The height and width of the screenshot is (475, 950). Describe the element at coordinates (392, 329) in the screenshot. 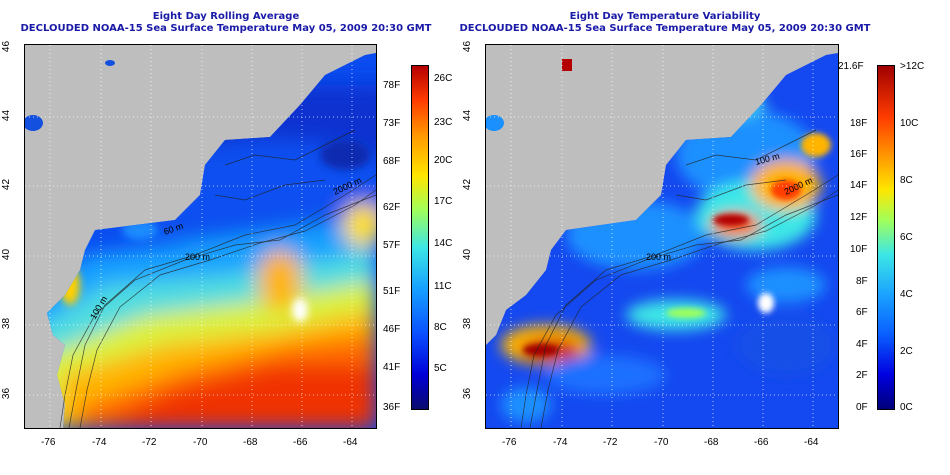

I see `colorbar-f-label: 46F` at that location.